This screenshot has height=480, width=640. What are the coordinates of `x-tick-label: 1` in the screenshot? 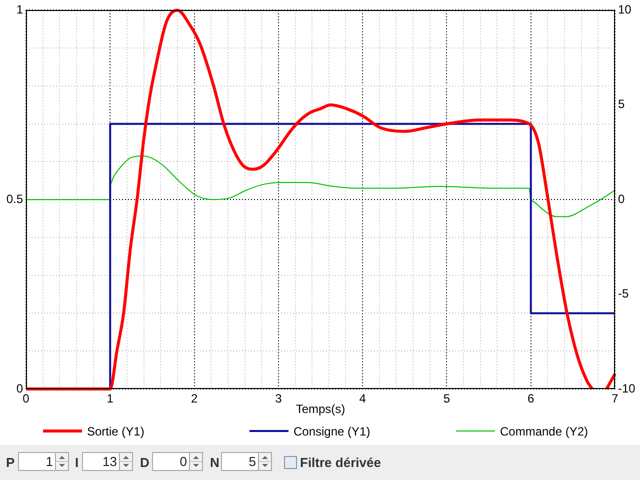 It's located at (110, 399).